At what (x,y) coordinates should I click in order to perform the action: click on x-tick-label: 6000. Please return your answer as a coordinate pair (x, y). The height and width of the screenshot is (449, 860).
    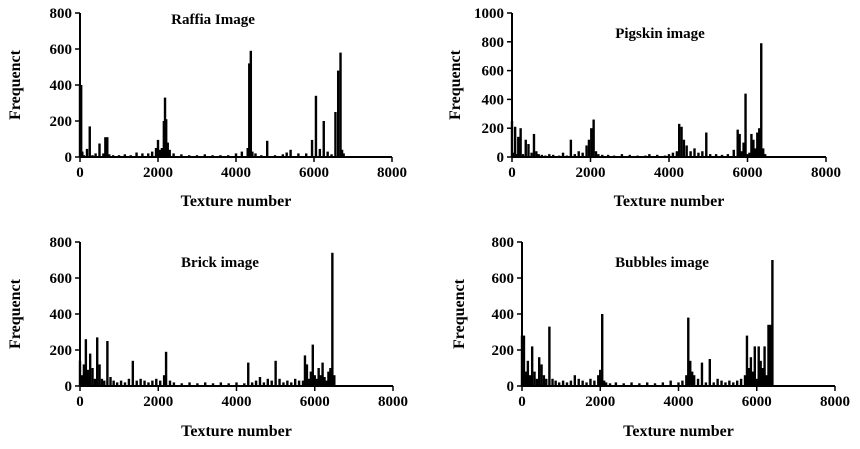
    Looking at the image, I should click on (315, 402).